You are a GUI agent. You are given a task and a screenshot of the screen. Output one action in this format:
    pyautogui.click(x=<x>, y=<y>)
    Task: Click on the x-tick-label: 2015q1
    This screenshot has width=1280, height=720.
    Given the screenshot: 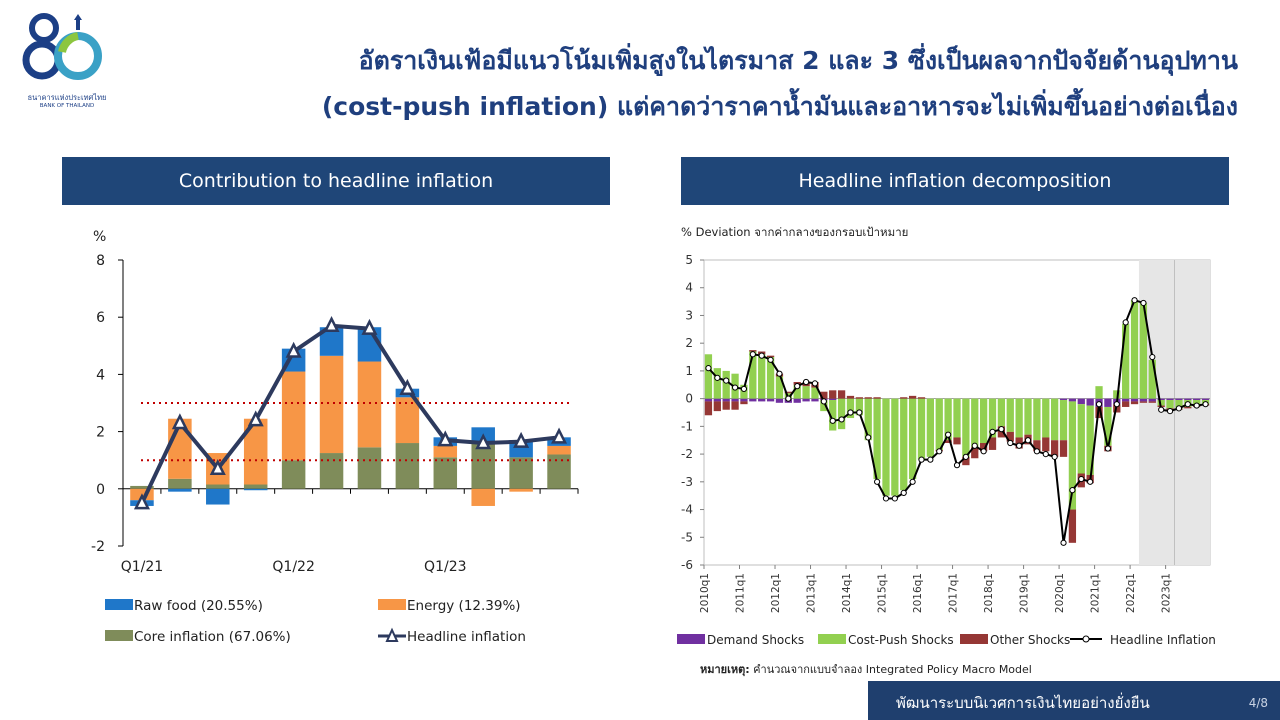 What is the action you would take?
    pyautogui.click(x=883, y=593)
    